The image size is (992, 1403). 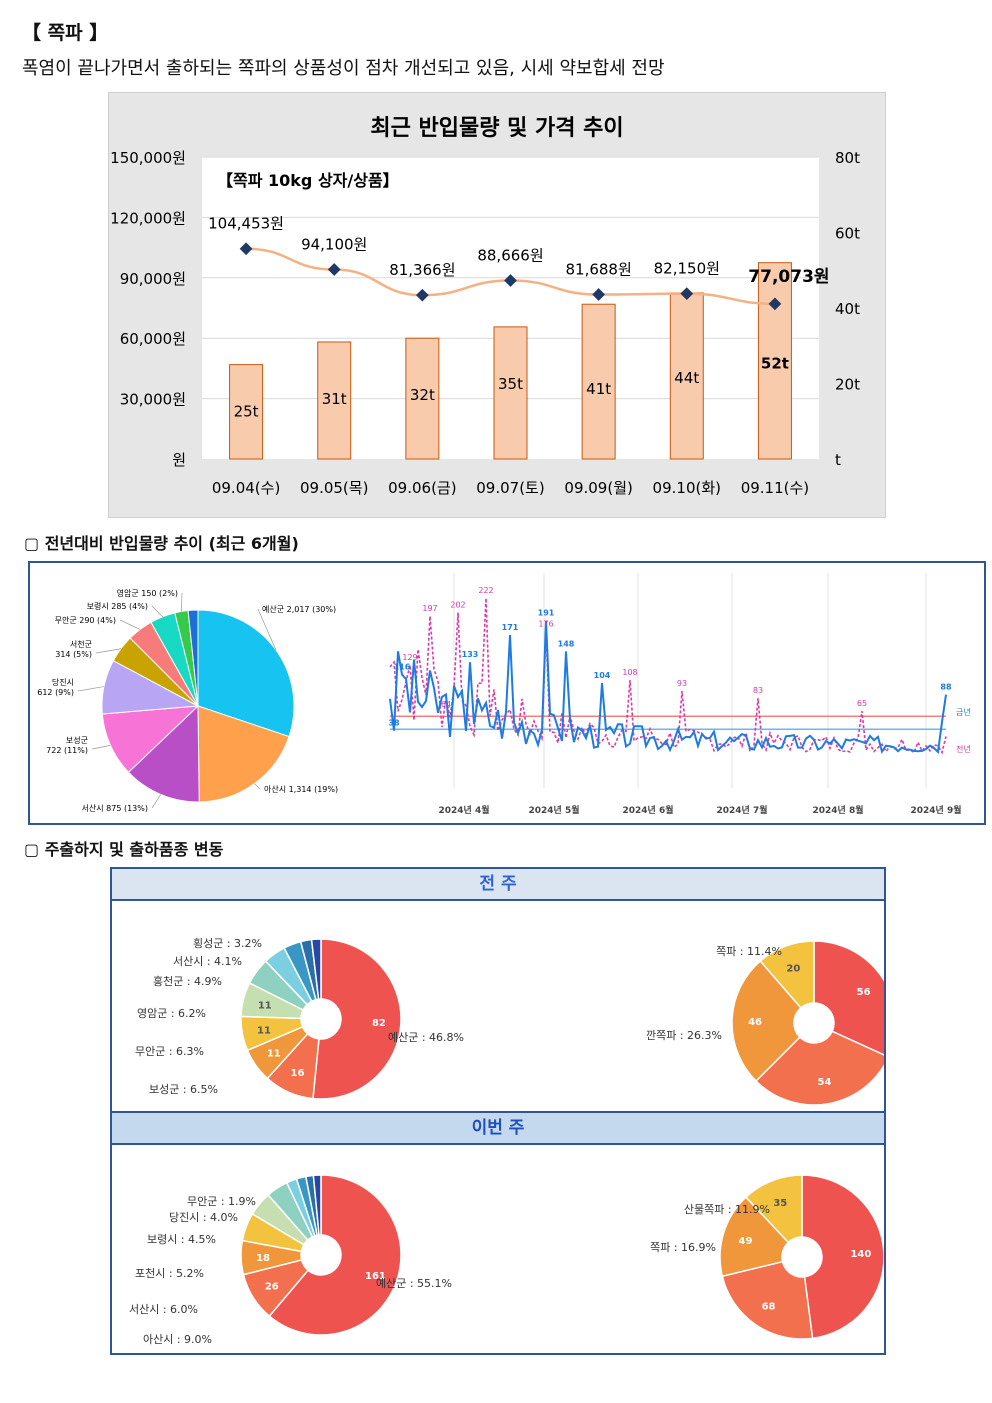 I want to click on category-label: 09.10(화), so click(x=687, y=488).